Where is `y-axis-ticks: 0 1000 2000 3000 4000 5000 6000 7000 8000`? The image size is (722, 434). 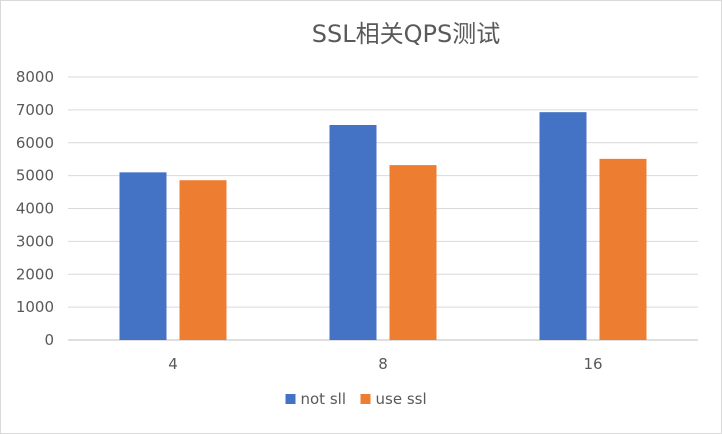 y-axis-ticks: 0 1000 2000 3000 4000 5000 6000 7000 8000 is located at coordinates (35, 208).